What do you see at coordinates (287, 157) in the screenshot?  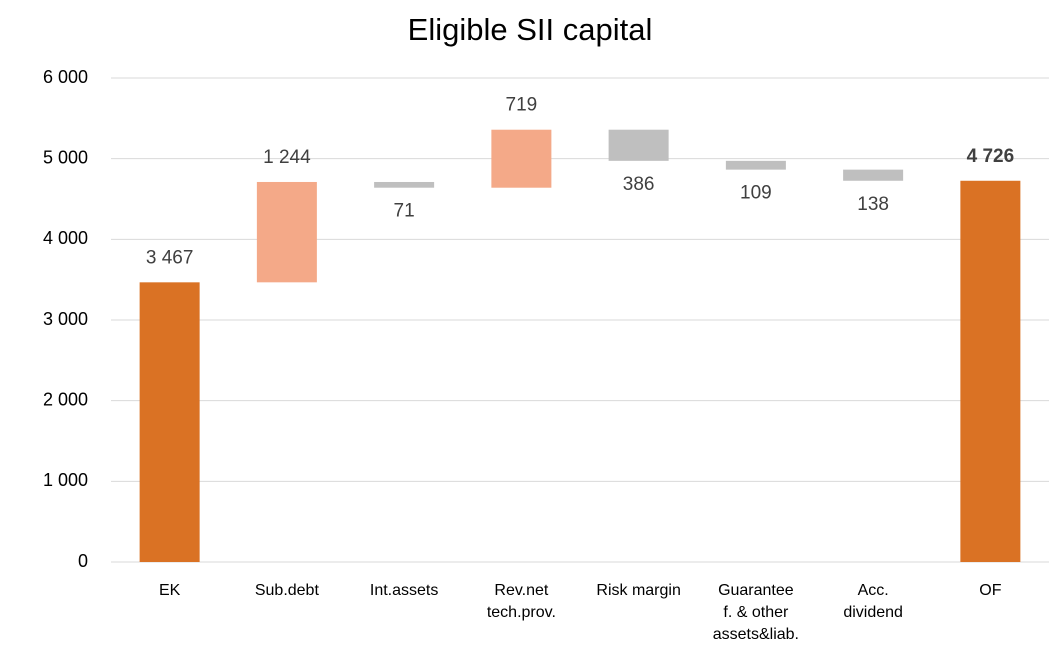 I see `data-label: 1 244` at bounding box center [287, 157].